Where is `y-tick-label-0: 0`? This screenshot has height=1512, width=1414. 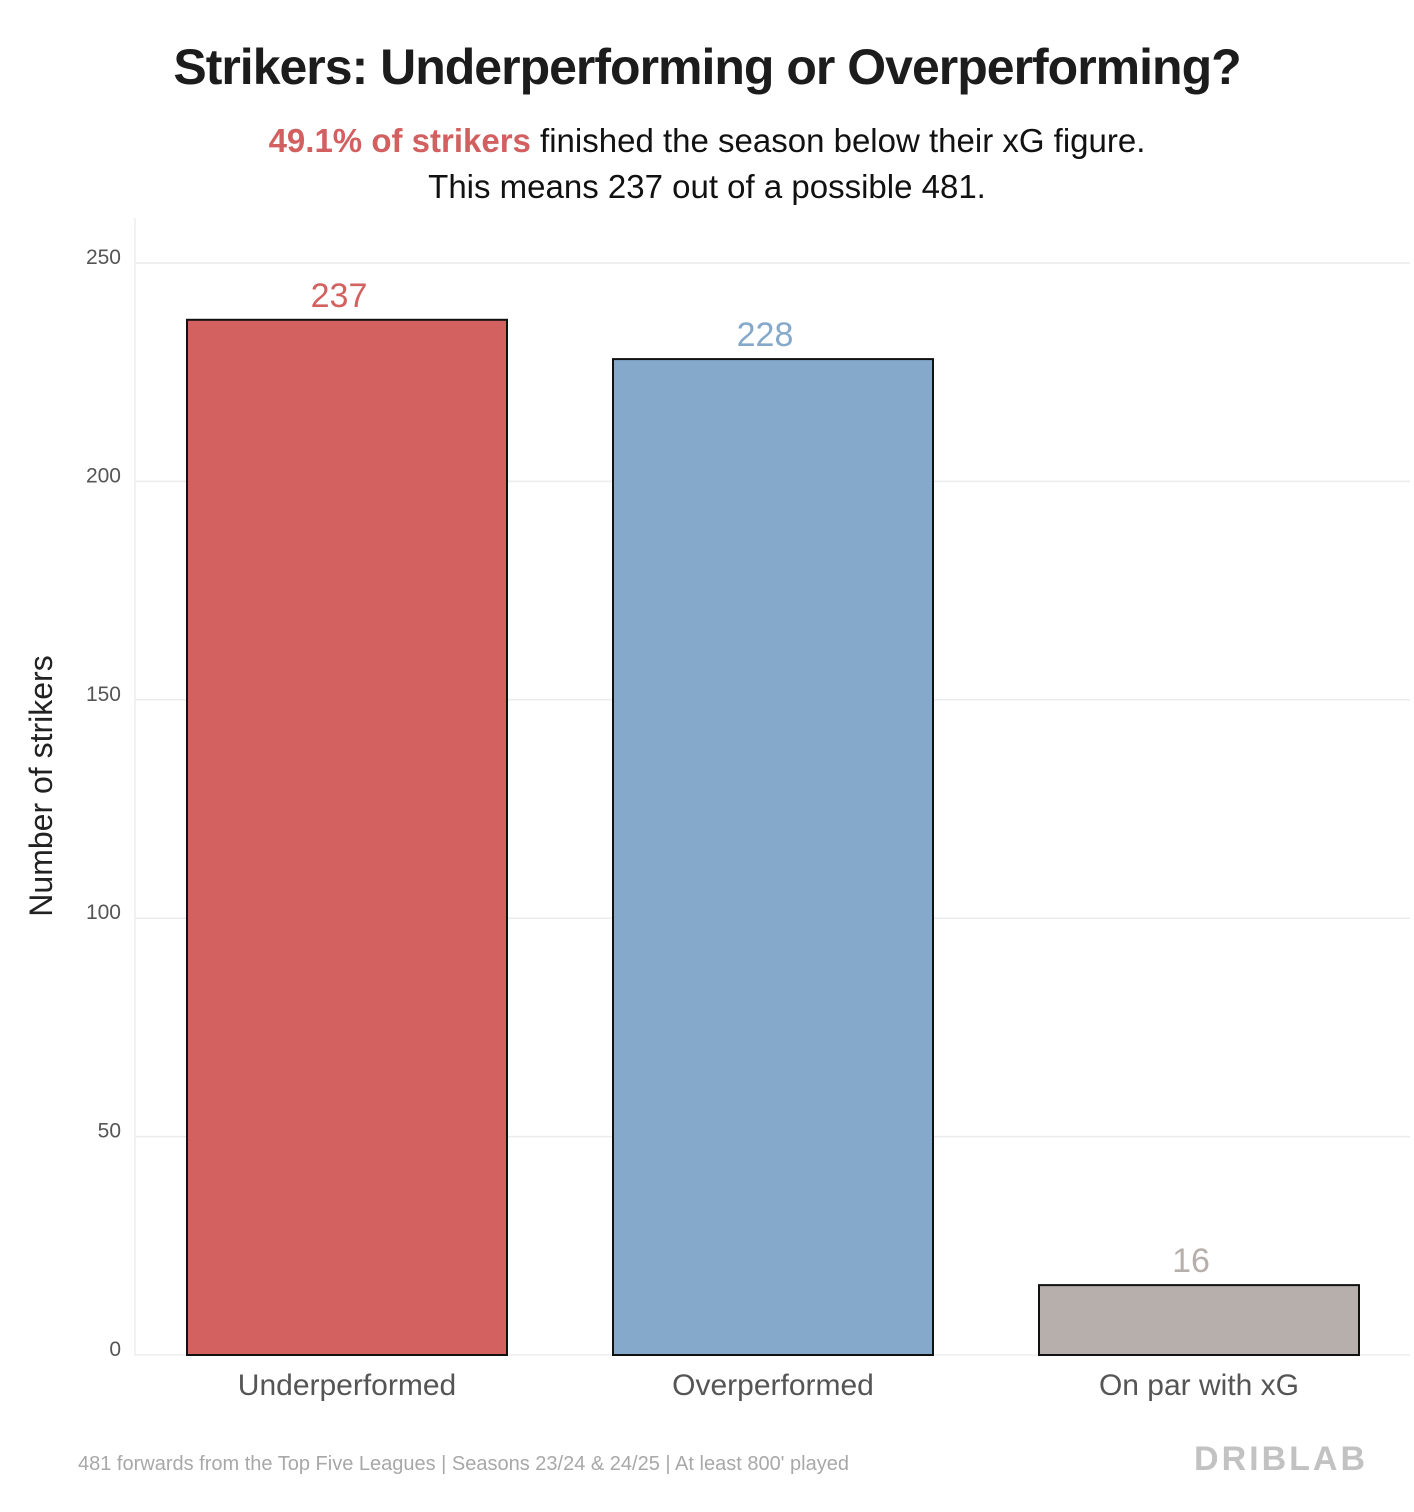 y-tick-label-0: 0 is located at coordinates (115, 1349).